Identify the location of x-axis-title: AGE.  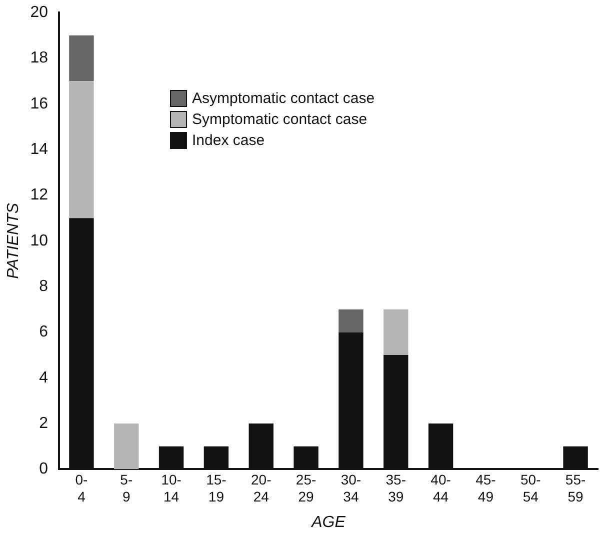
(328, 522).